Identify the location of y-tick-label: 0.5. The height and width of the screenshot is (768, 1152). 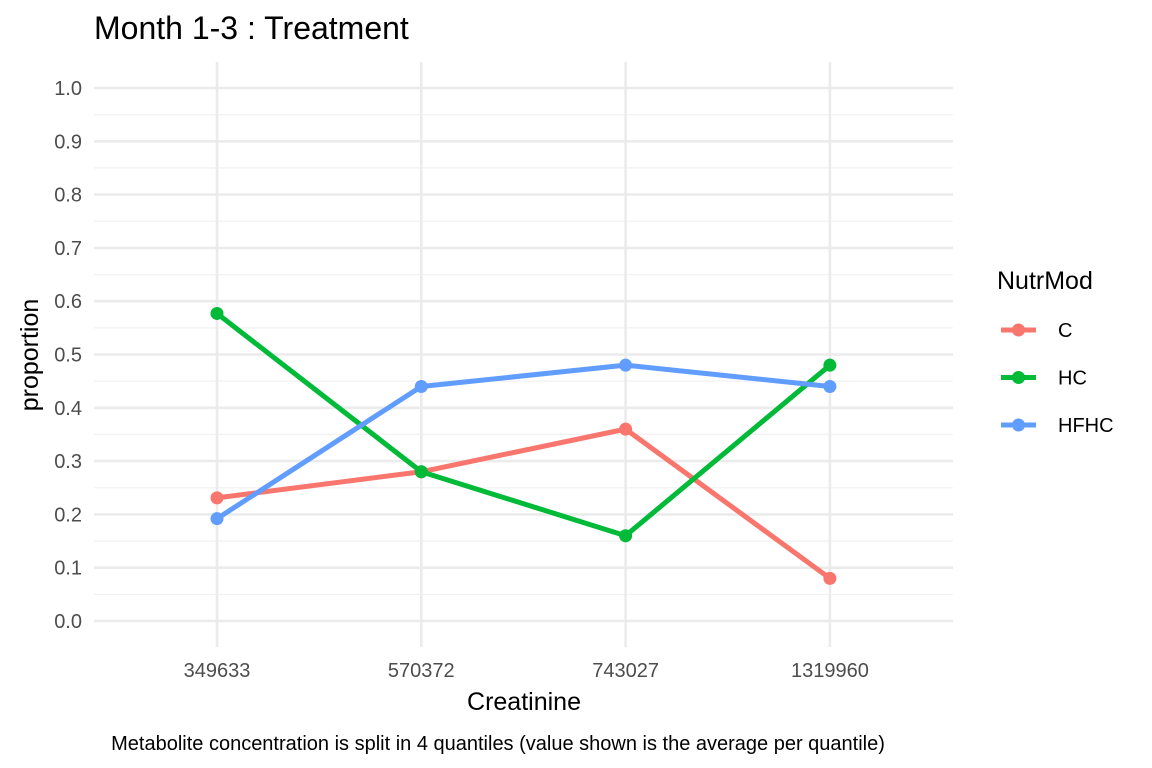
(68, 356).